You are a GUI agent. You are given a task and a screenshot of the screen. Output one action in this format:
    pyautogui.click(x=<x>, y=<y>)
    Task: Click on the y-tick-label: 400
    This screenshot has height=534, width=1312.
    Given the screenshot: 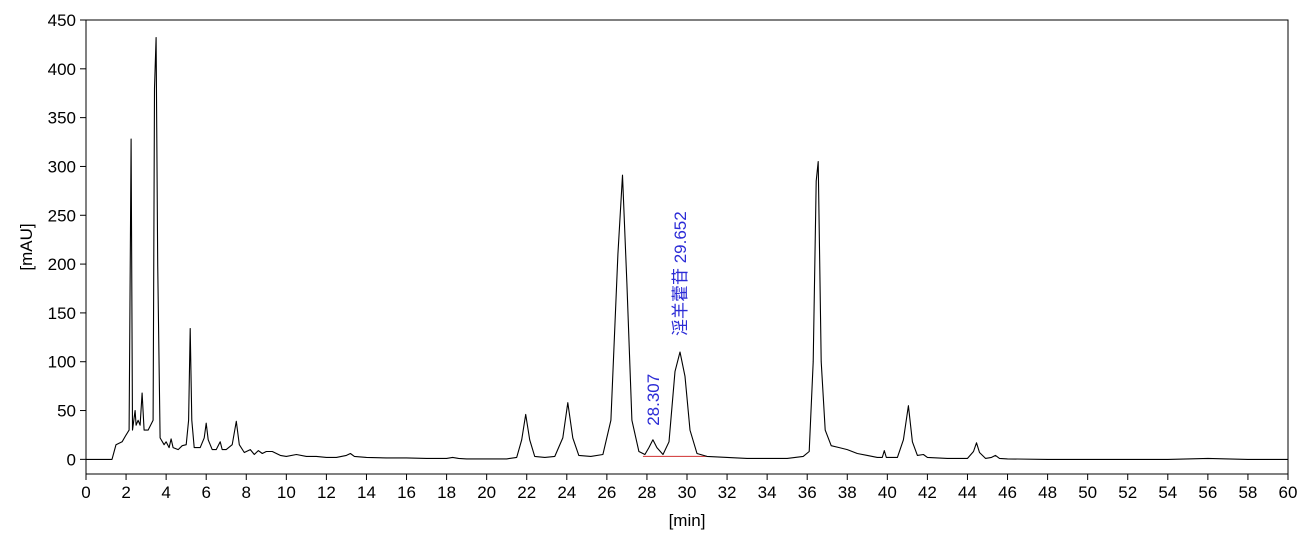 What is the action you would take?
    pyautogui.click(x=62, y=69)
    